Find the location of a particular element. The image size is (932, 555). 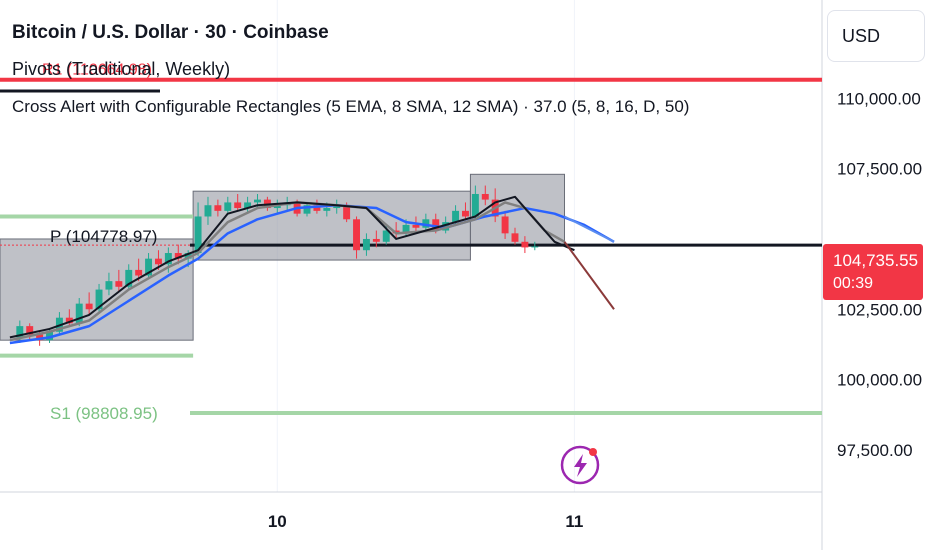

last-price-tag: 104,735.55 00:39 is located at coordinates (873, 272).